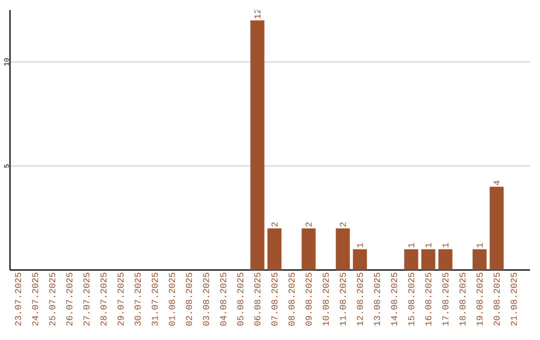  Describe the element at coordinates (497, 299) in the screenshot. I see `x-tick-label: 20.08.2025` at that location.